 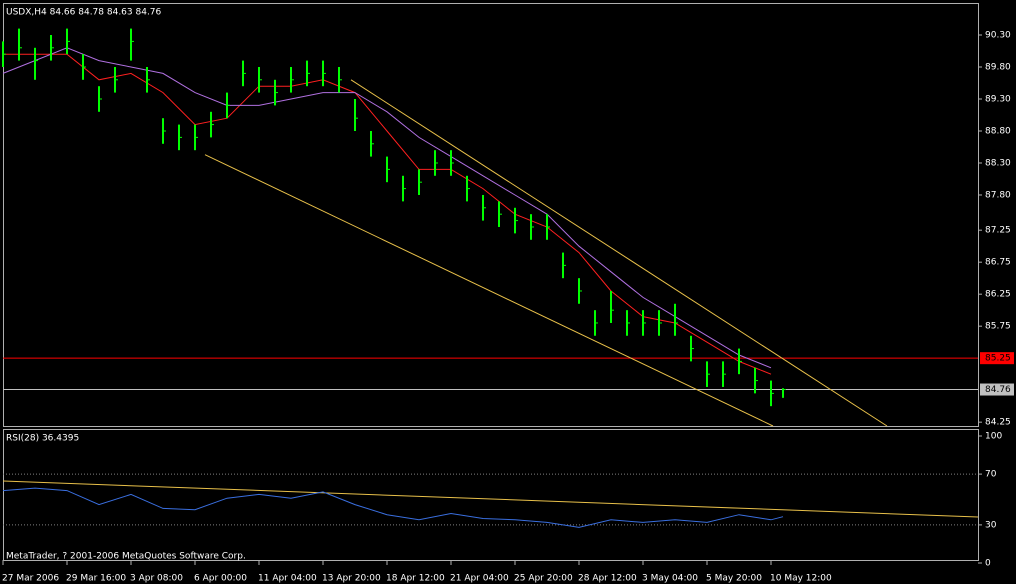 What do you see at coordinates (991, 475) in the screenshot?
I see `y-tick-label: 70` at bounding box center [991, 475].